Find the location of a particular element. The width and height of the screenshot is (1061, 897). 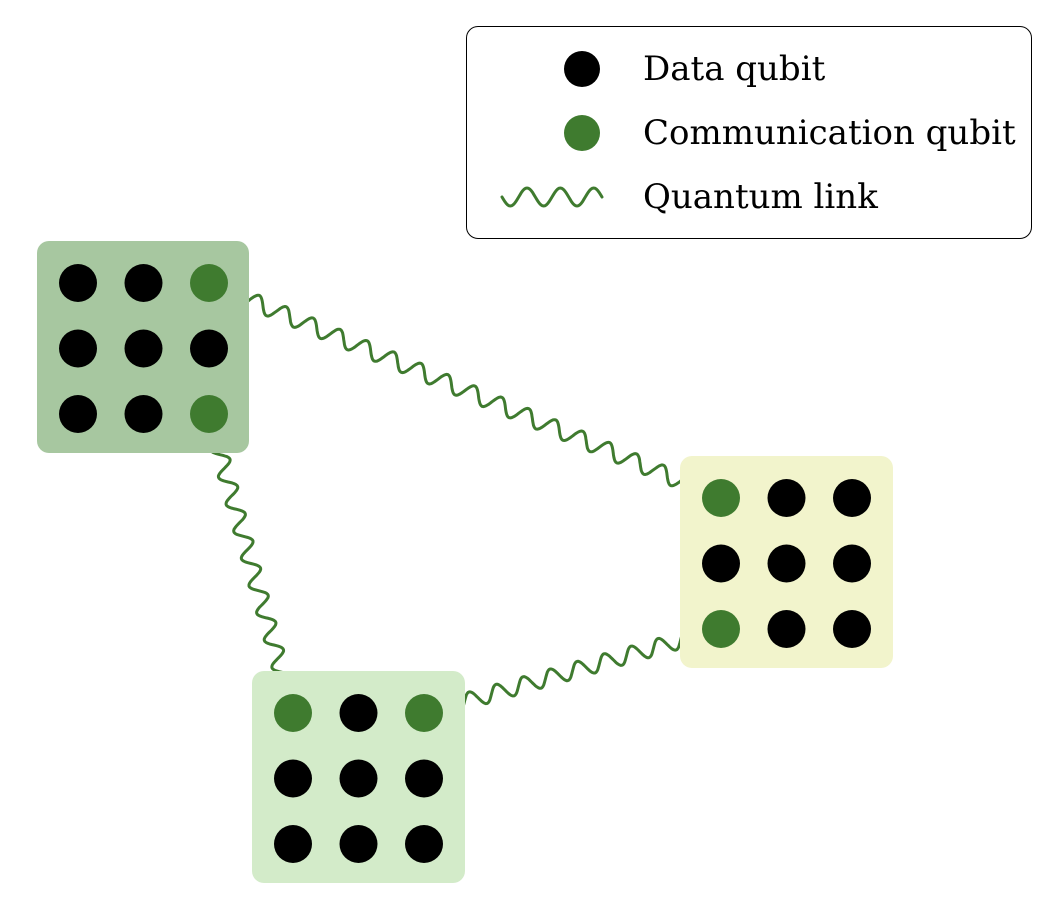

wavy-line-icon is located at coordinates (552, 197).